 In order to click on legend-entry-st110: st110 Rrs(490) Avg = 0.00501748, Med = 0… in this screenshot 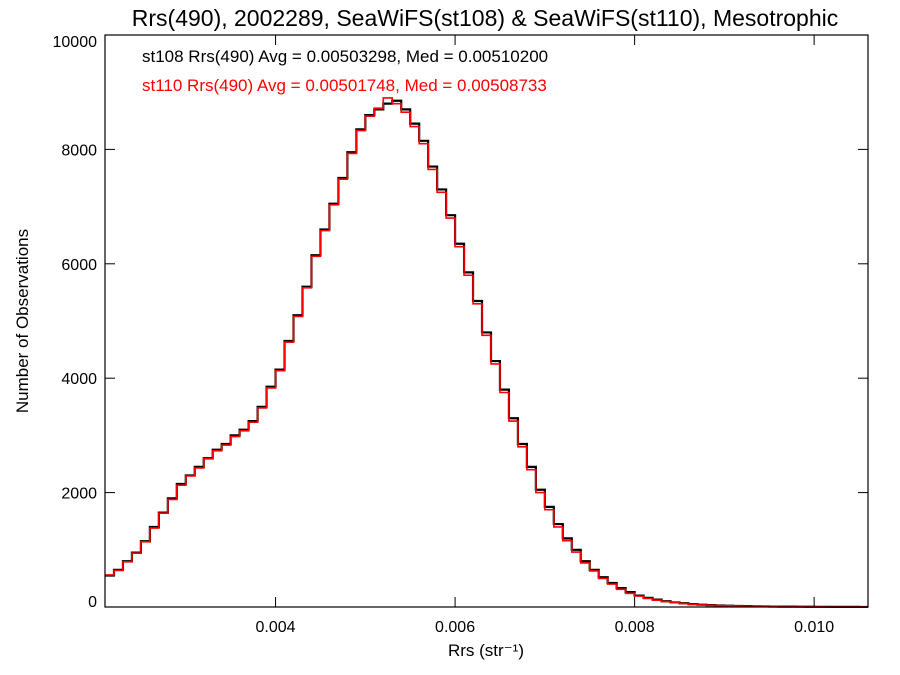, I will do `click(344, 85)`.